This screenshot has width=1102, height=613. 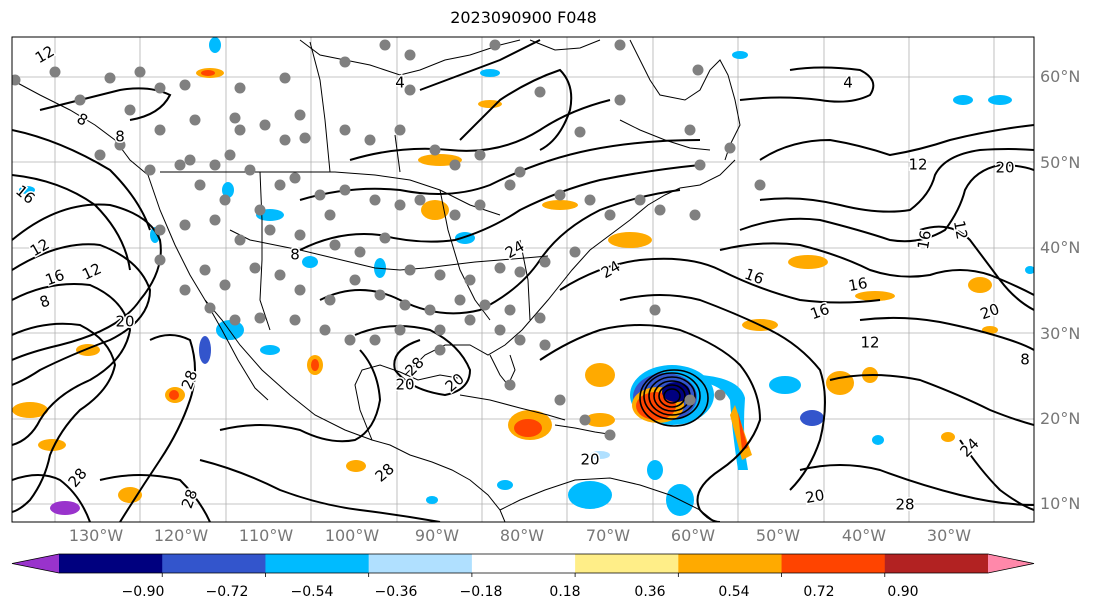 What do you see at coordinates (1011, 563) in the screenshot?
I see `colorbar-extend-high` at bounding box center [1011, 563].